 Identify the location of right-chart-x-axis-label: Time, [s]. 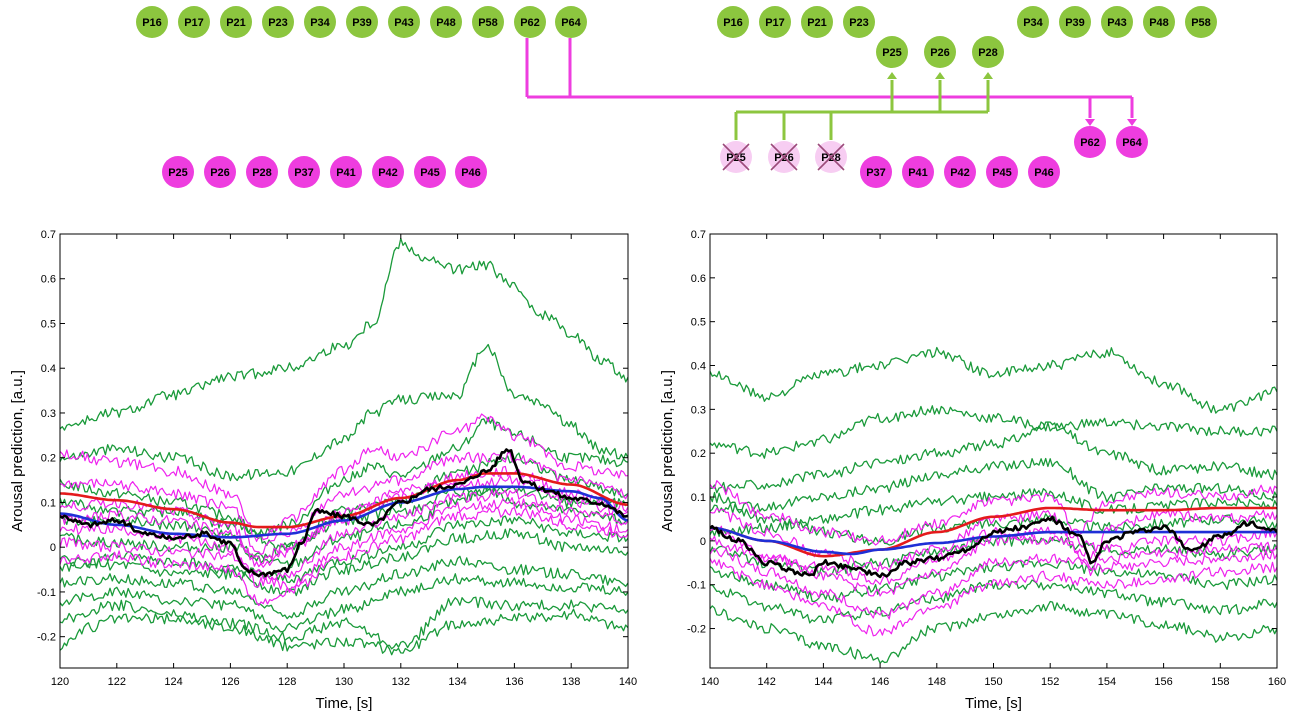
(993, 703).